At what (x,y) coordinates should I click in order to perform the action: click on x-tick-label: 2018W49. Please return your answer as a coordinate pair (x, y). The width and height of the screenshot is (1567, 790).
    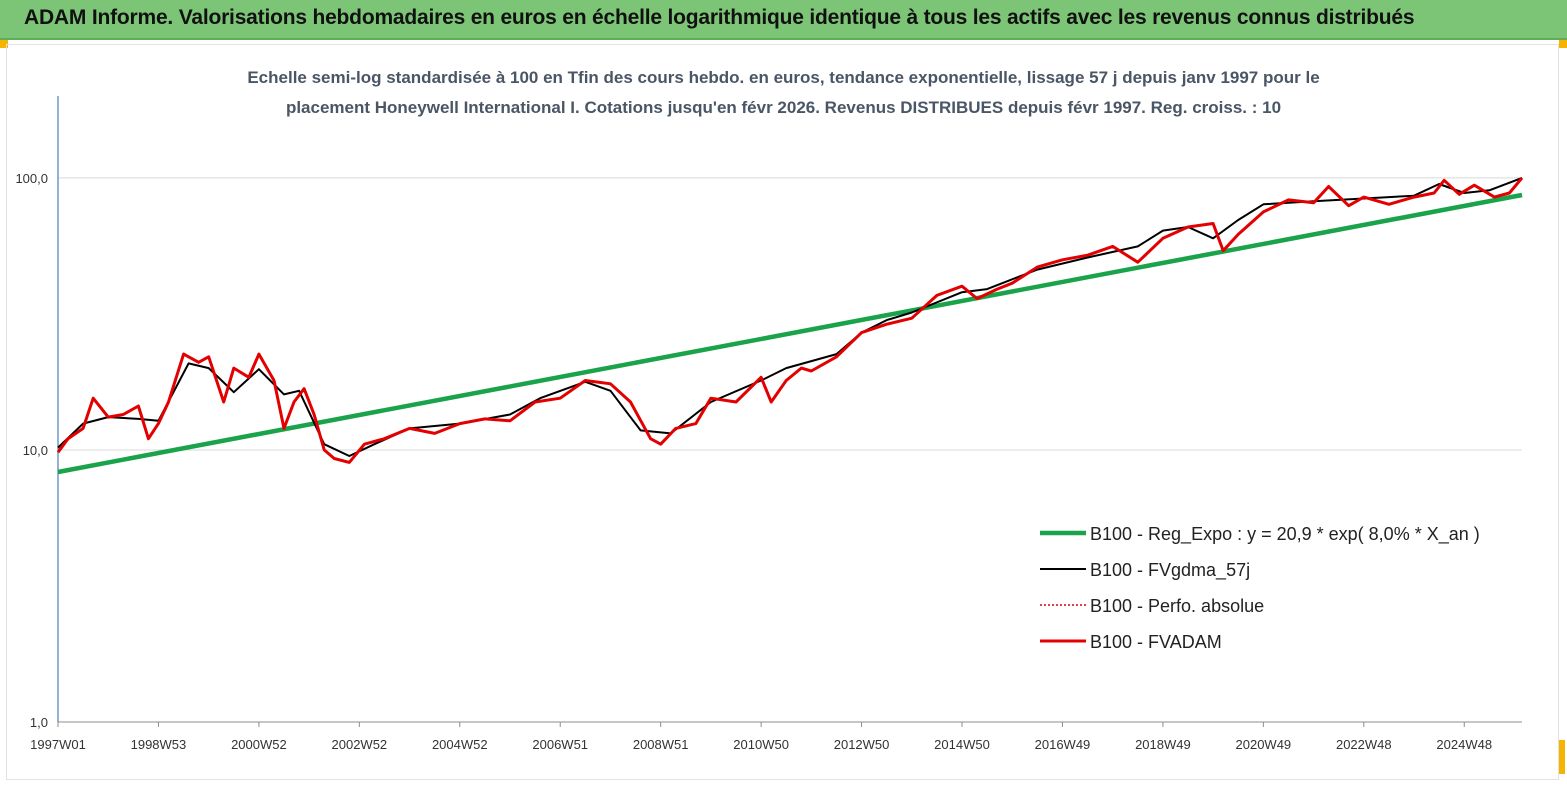
    Looking at the image, I should click on (1163, 744).